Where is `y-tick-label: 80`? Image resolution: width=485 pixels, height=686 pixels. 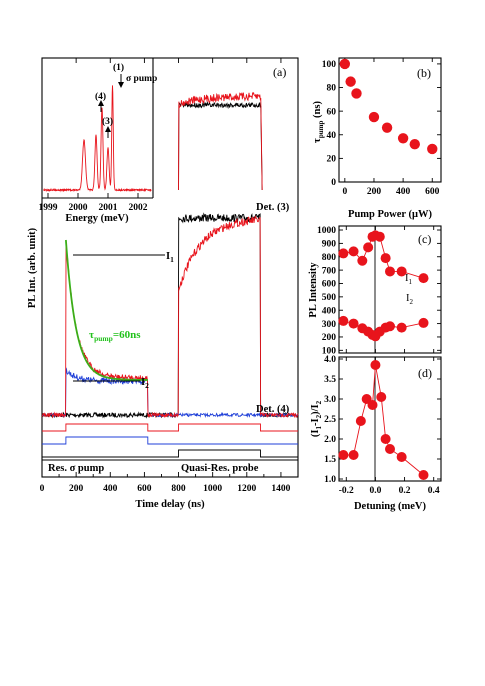 y-tick-label: 80 is located at coordinates (332, 89).